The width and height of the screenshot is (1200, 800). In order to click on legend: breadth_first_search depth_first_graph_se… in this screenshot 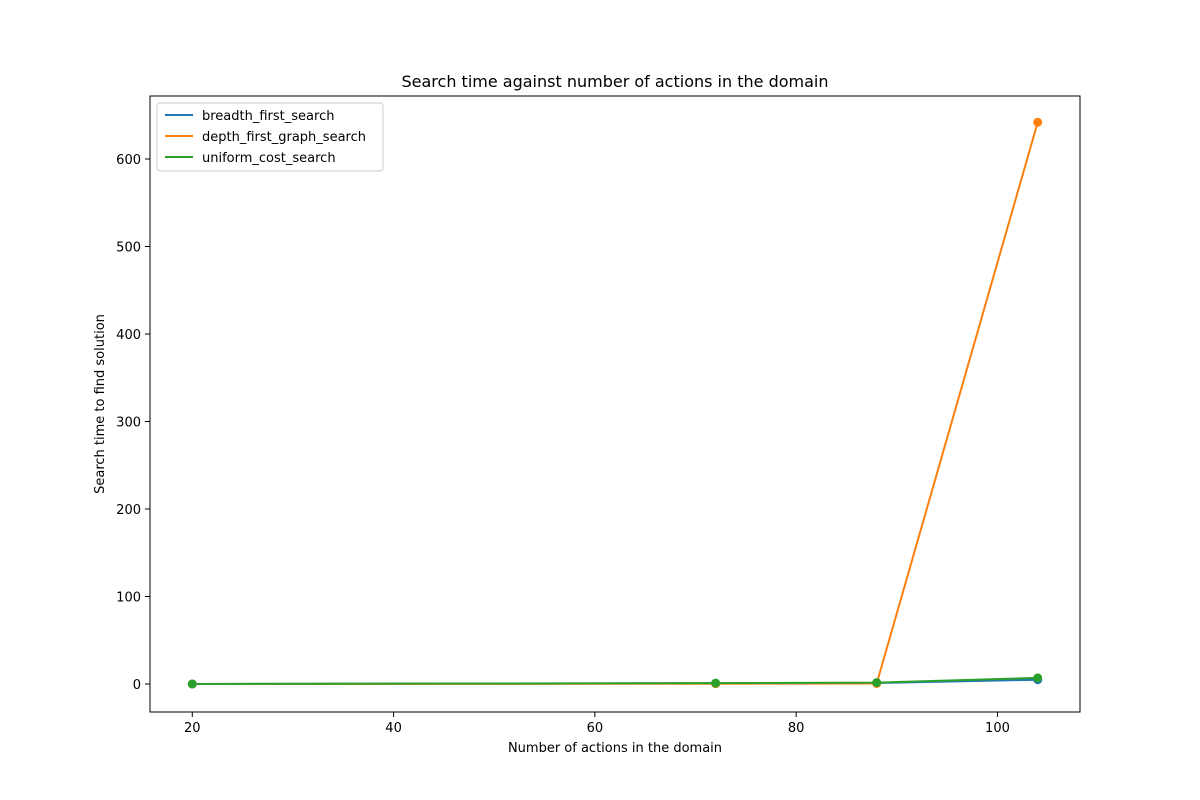, I will do `click(270, 137)`.